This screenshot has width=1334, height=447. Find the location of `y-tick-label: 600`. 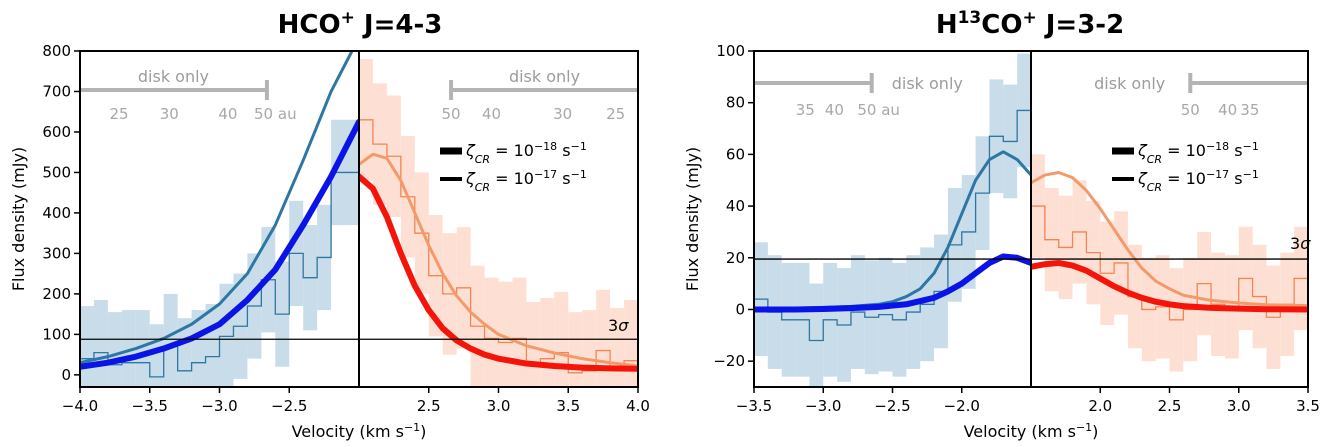

y-tick-label: 600 is located at coordinates (56, 132).